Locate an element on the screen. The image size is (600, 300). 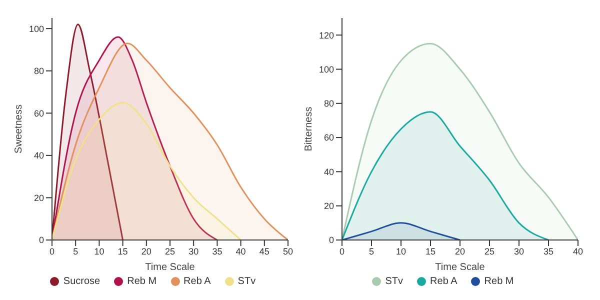
legend-label: Sucrose is located at coordinates (81, 281).